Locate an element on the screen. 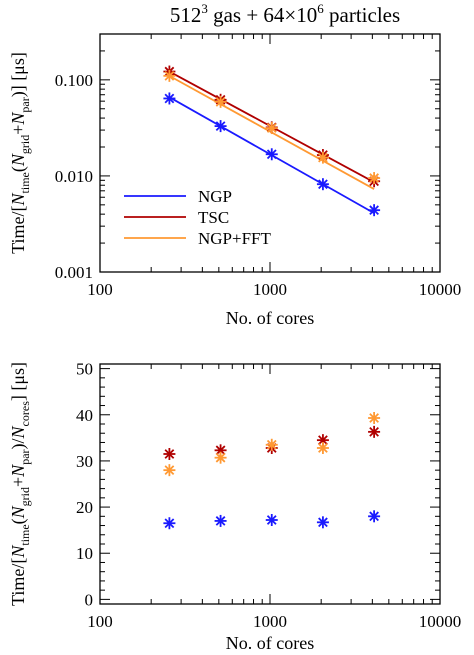 Image resolution: width=474 pixels, height=655 pixels. y-axis-label-part: )/ is located at coordinates (18, 443).